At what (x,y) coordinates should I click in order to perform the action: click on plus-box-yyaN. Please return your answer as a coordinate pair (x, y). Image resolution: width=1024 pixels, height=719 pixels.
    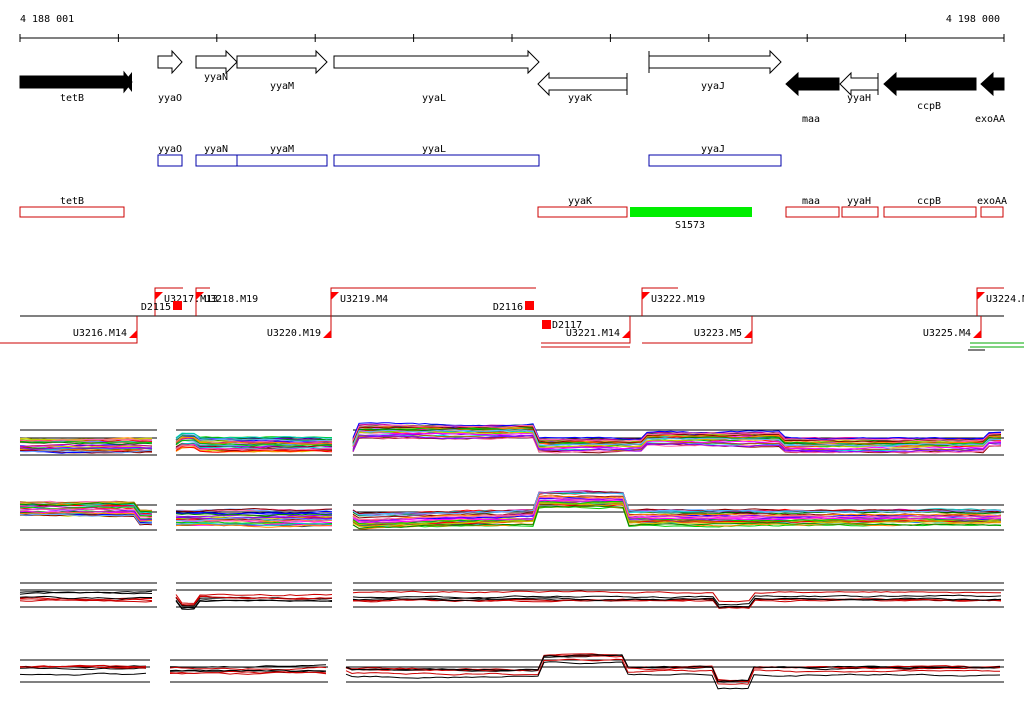
    Looking at the image, I should click on (216, 160).